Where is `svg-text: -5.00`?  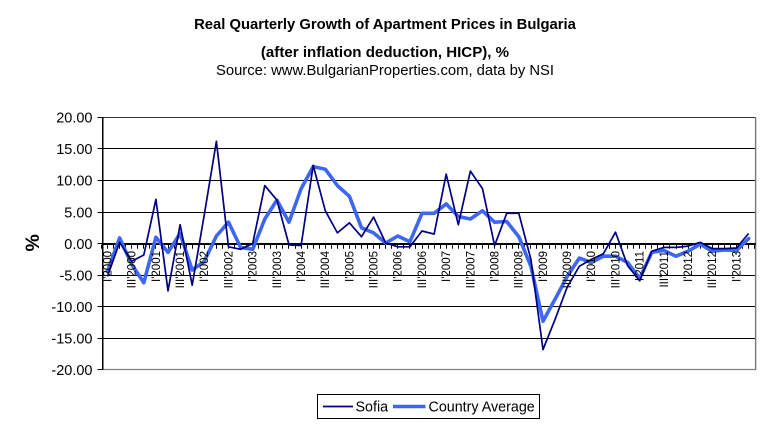
svg-text: -5.00 is located at coordinates (75, 276).